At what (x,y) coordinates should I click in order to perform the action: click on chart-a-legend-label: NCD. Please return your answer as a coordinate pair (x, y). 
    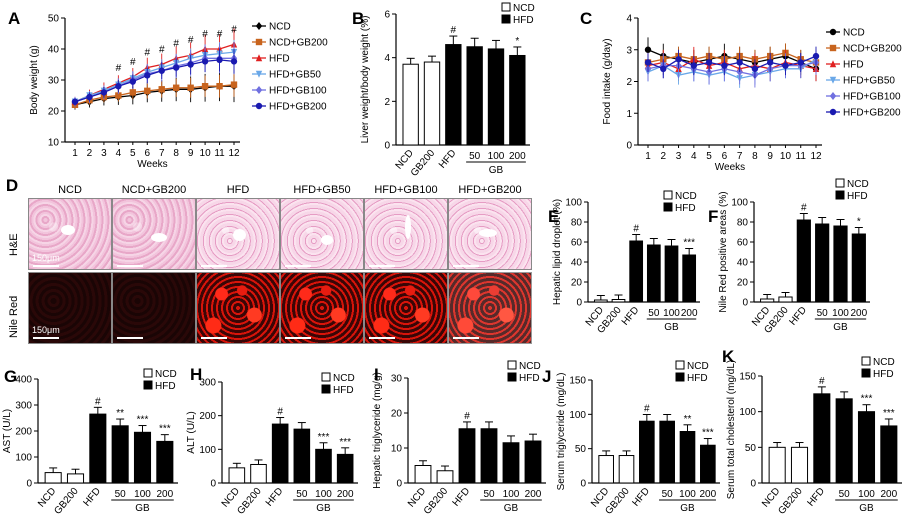
    Looking at the image, I should click on (280, 27).